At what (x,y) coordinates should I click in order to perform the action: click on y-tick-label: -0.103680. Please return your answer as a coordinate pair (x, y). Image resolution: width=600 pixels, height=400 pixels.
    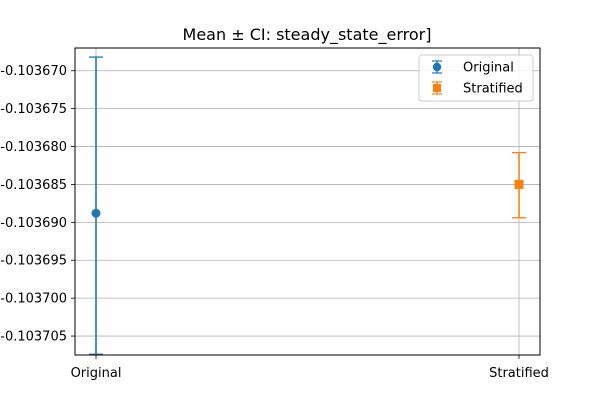
    Looking at the image, I should click on (33, 147).